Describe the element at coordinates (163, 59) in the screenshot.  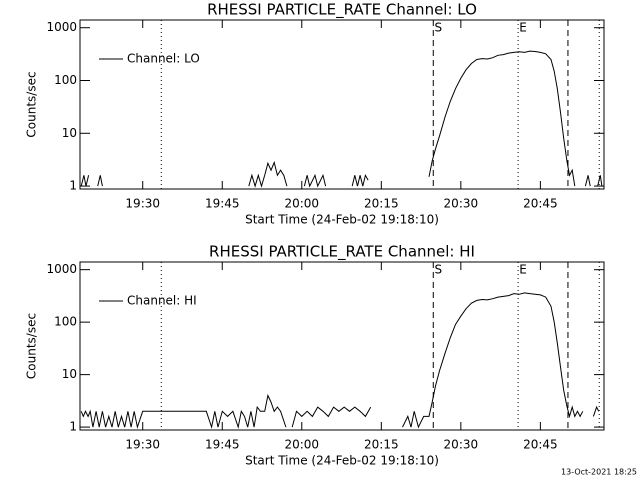
I see `legend-label: Channel: LO` at that location.